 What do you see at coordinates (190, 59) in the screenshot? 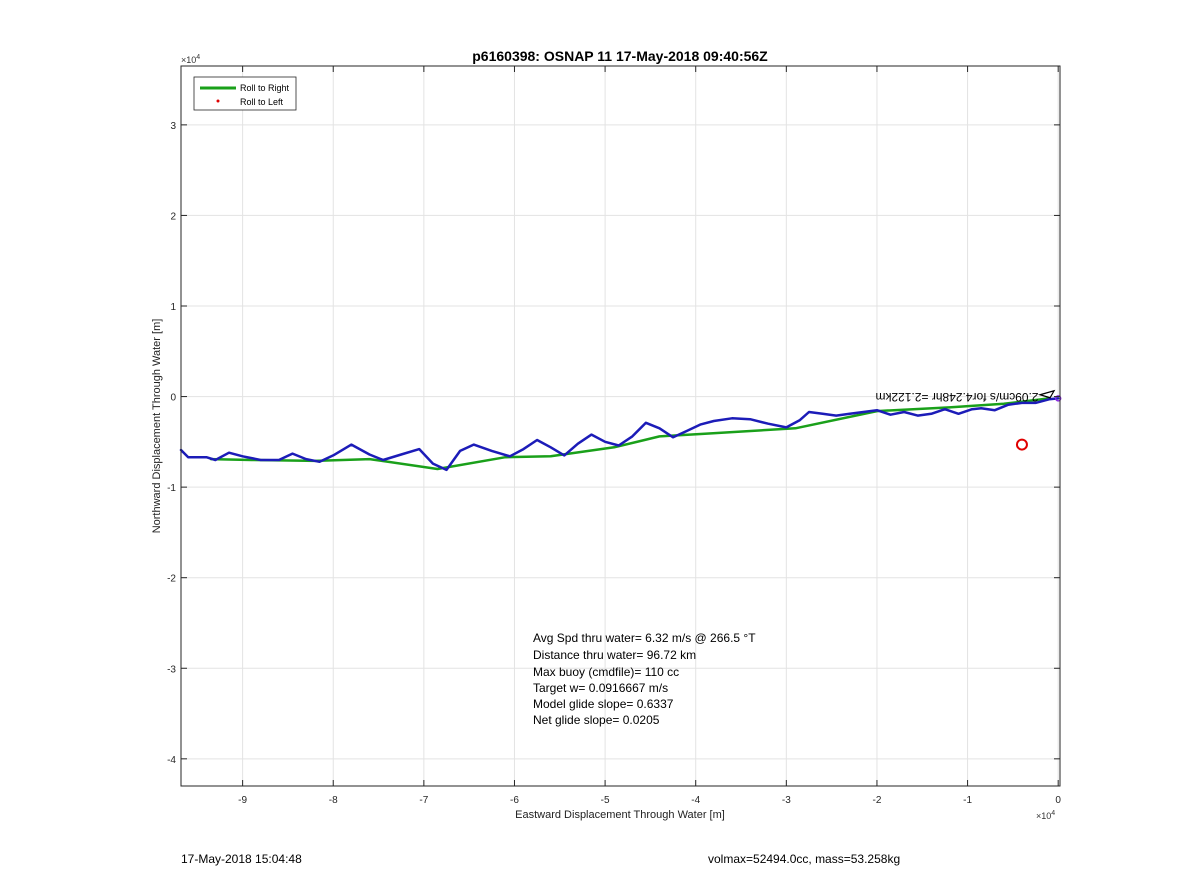
I see `y-exponent-label: ×10⁴` at bounding box center [190, 59].